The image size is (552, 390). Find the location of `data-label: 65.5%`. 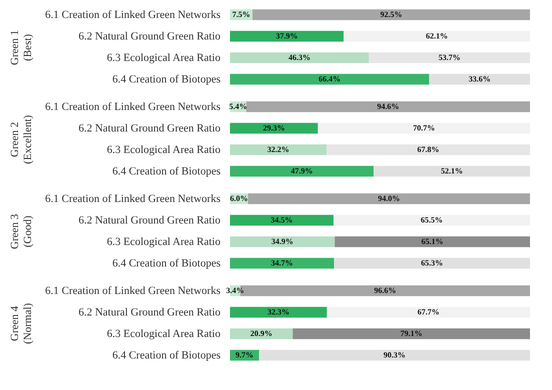

data-label: 65.5% is located at coordinates (431, 219).